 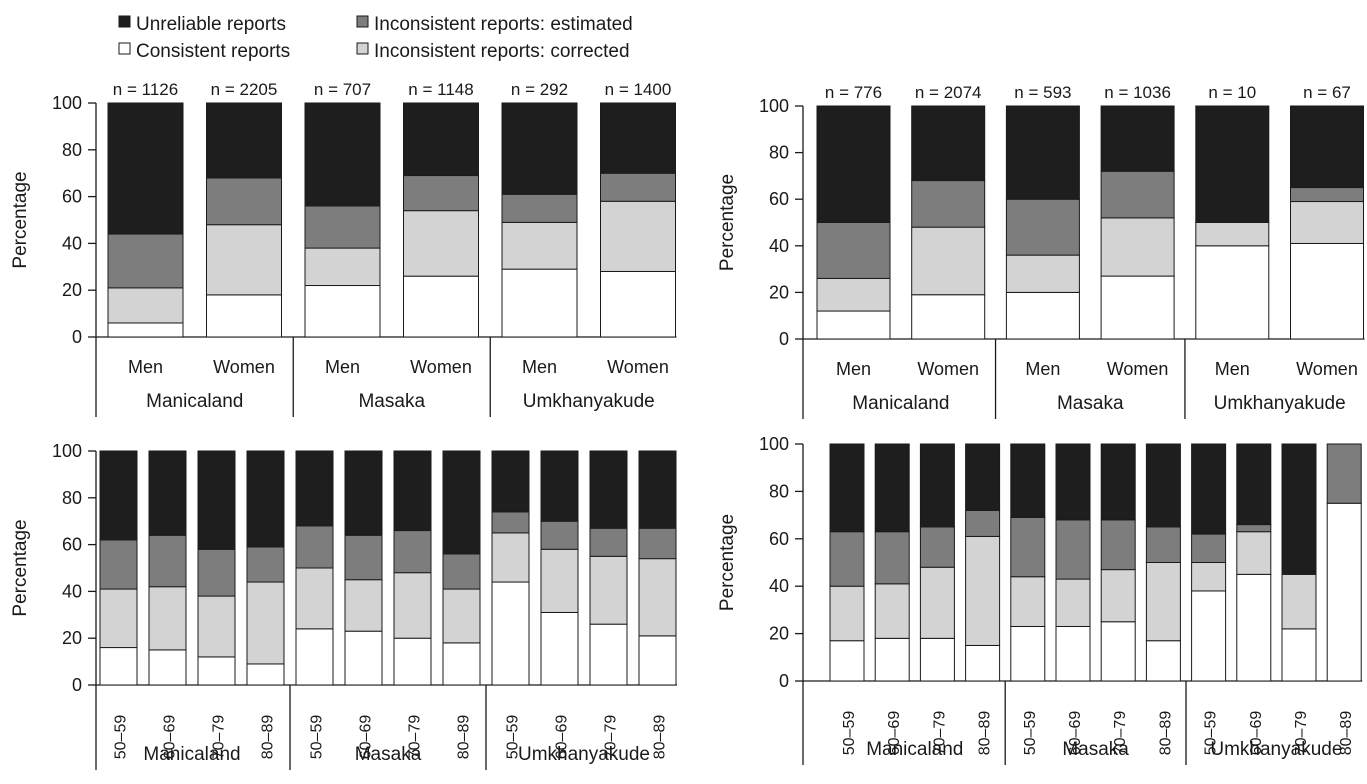 I want to click on site-label-manicaland: Manicaland, so click(x=191, y=754).